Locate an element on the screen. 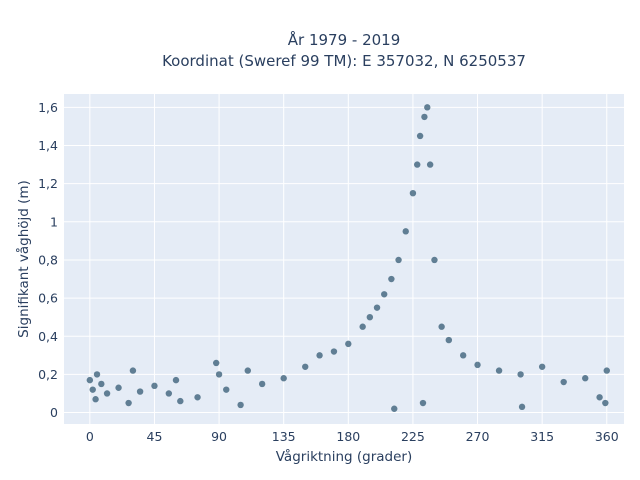 The height and width of the screenshot is (480, 640). x-tick-label: 360 is located at coordinates (607, 436).